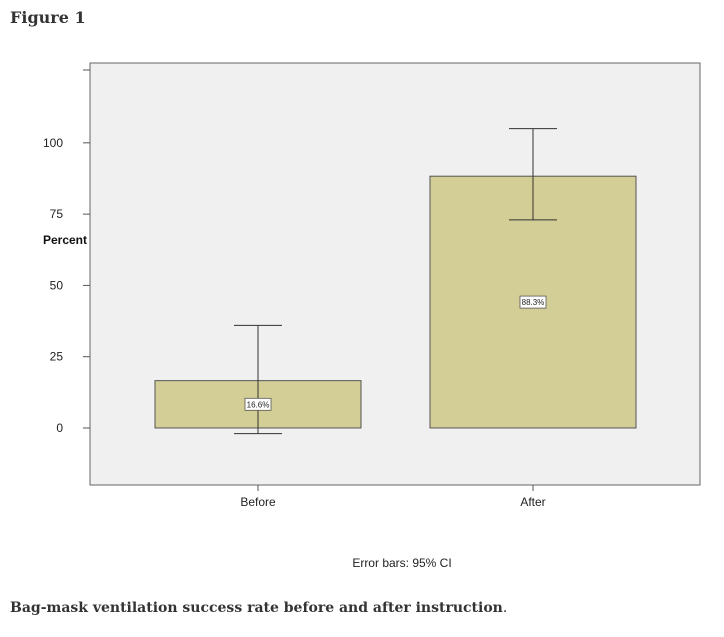  Describe the element at coordinates (505, 608) in the screenshot. I see `caption-period: .` at that location.